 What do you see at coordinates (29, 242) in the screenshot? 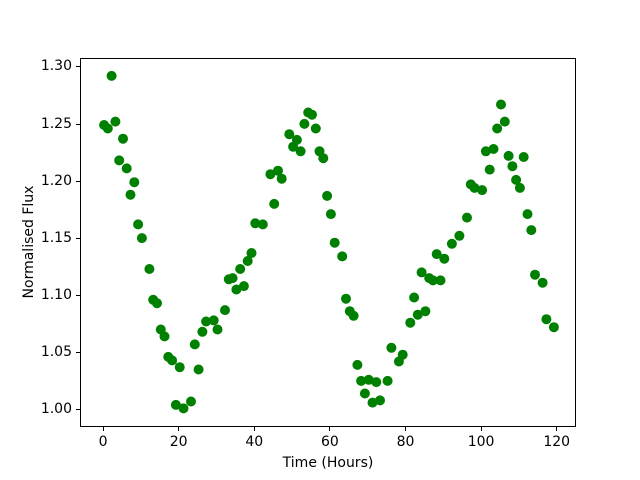
I see `y-axis-label: Normalised Flux` at bounding box center [29, 242].